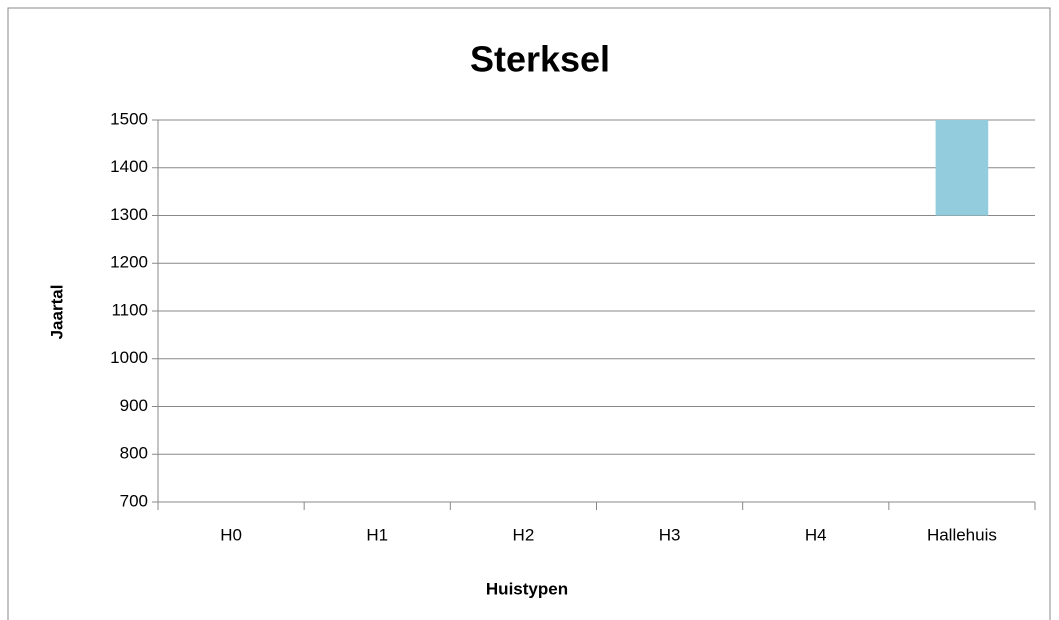  What do you see at coordinates (524, 534) in the screenshot?
I see `x-tick-label: H2` at bounding box center [524, 534].